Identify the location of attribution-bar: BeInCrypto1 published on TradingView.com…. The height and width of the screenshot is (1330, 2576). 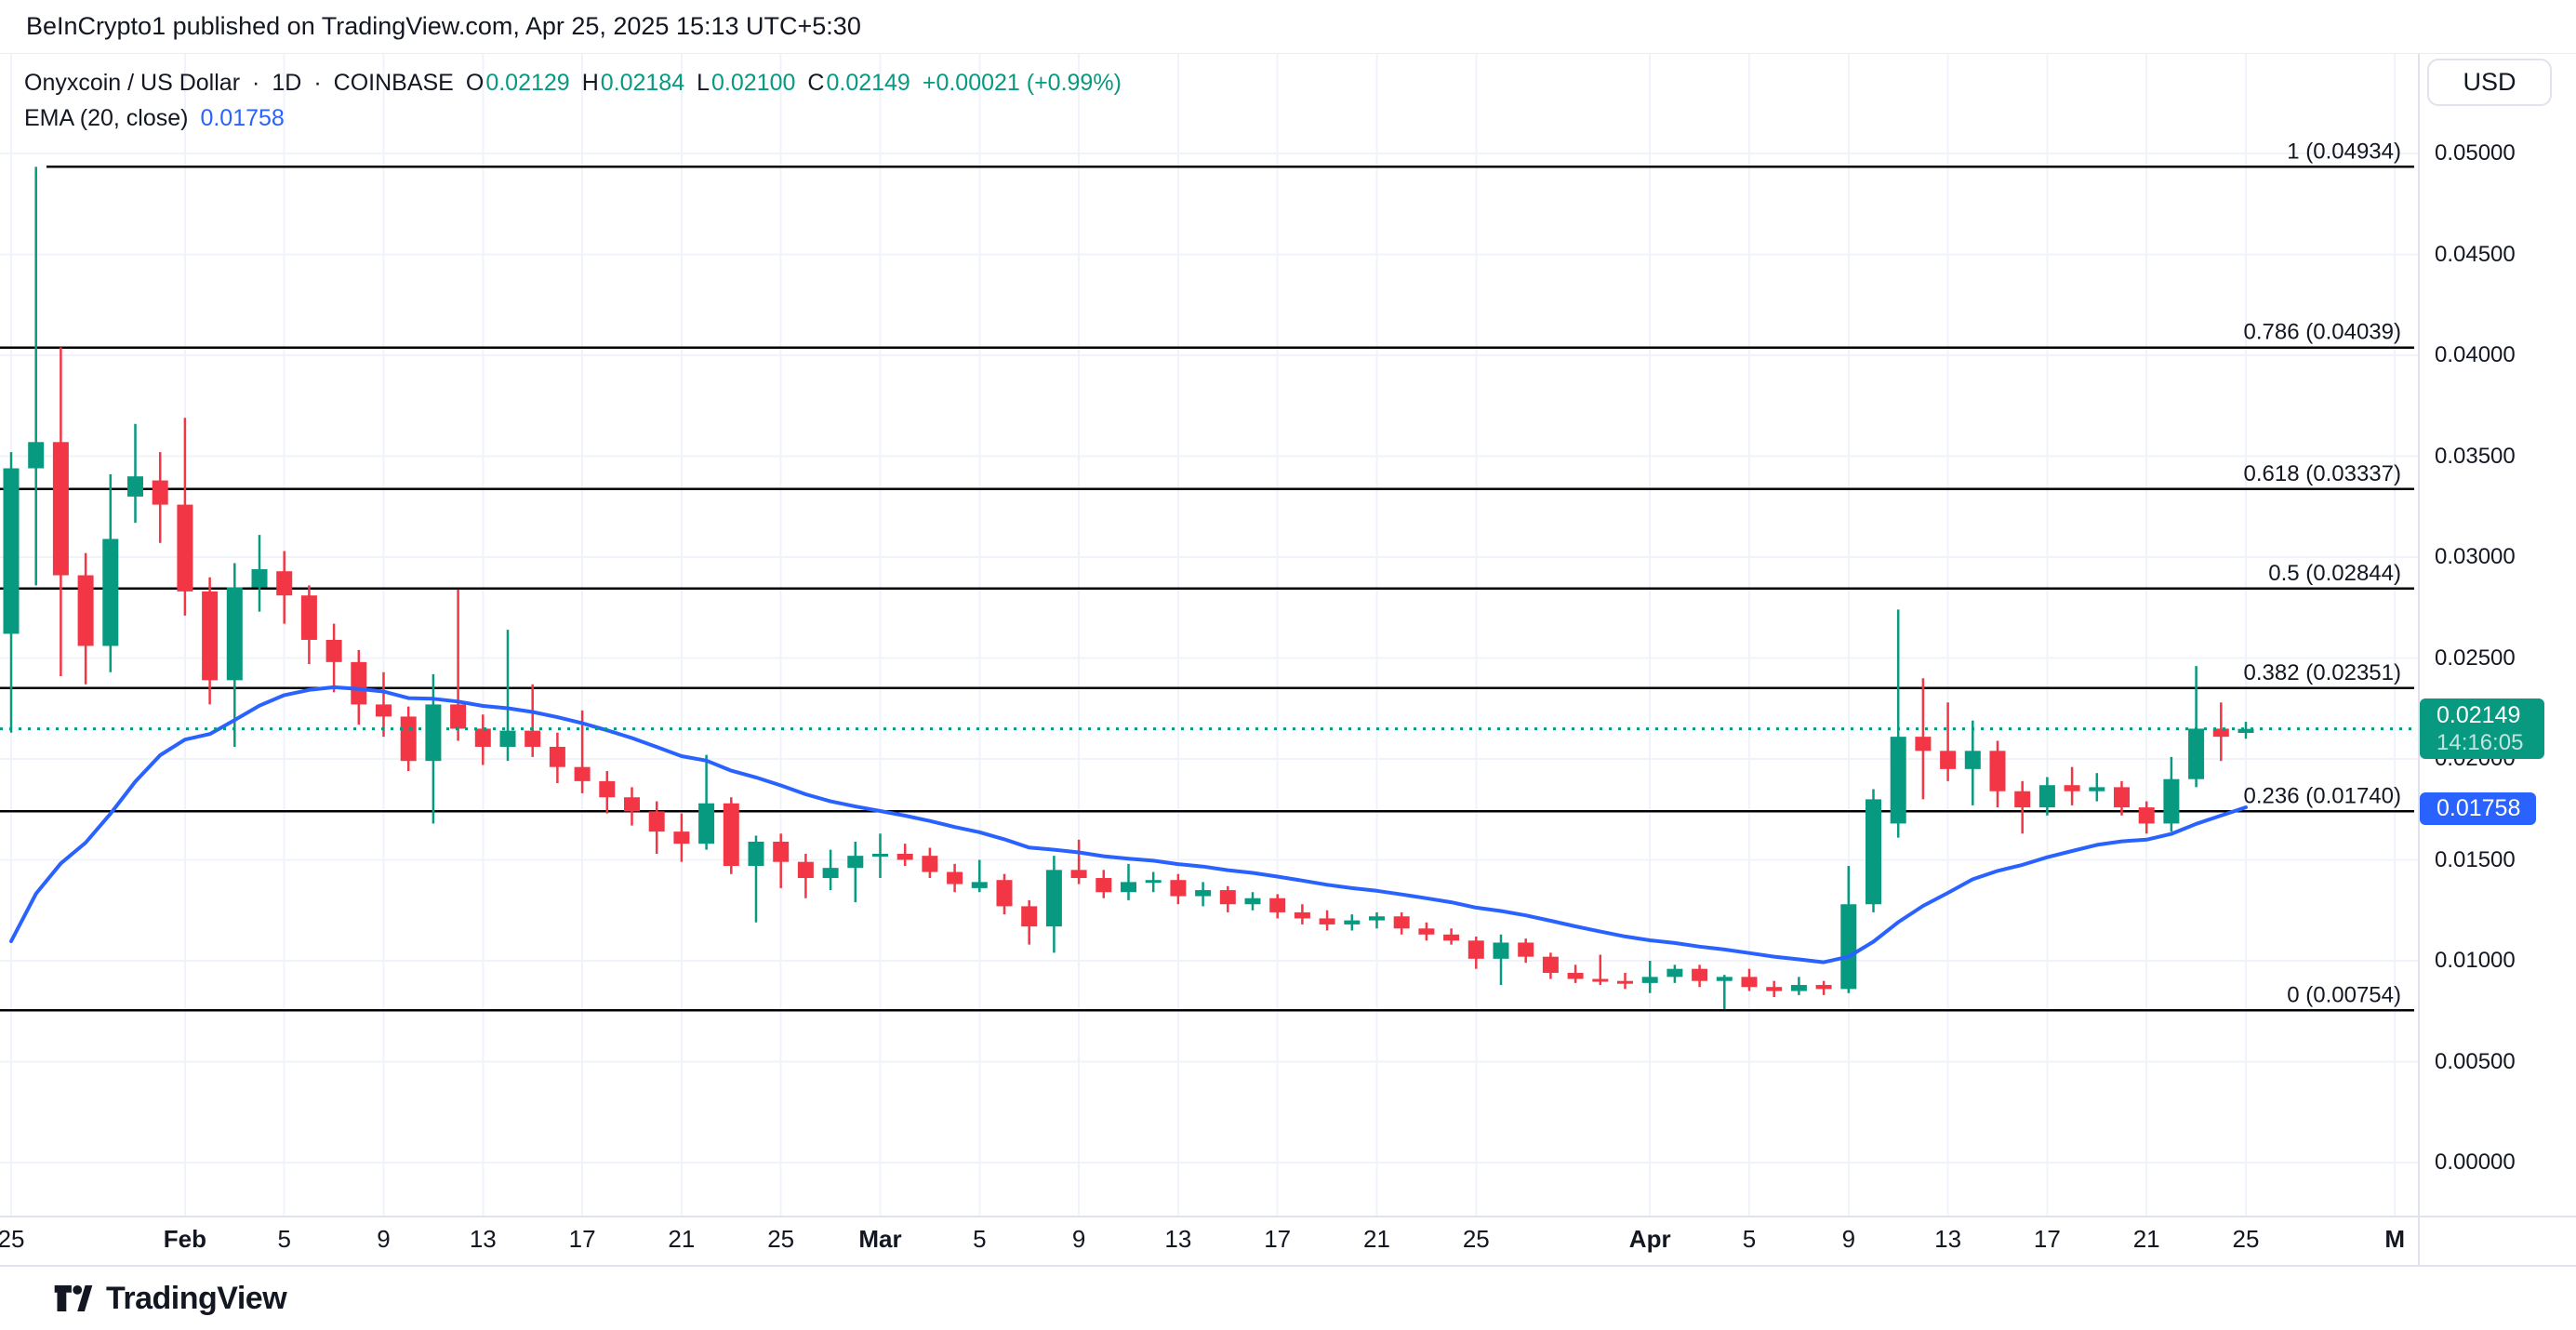
(1288, 27).